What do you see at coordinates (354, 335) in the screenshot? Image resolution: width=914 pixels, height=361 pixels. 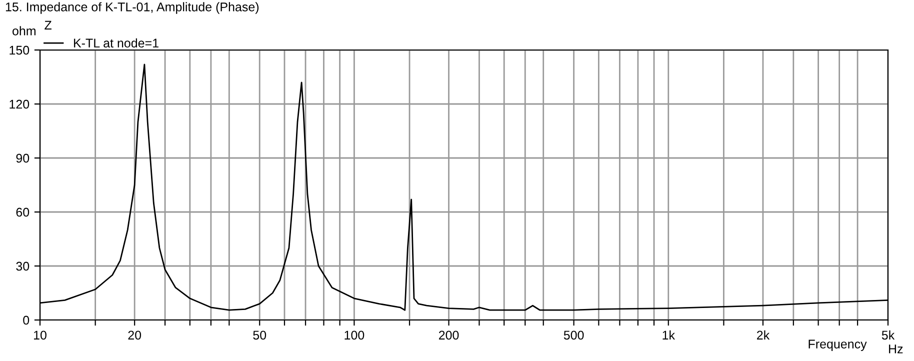 I see `x-tick-label: 100` at bounding box center [354, 335].